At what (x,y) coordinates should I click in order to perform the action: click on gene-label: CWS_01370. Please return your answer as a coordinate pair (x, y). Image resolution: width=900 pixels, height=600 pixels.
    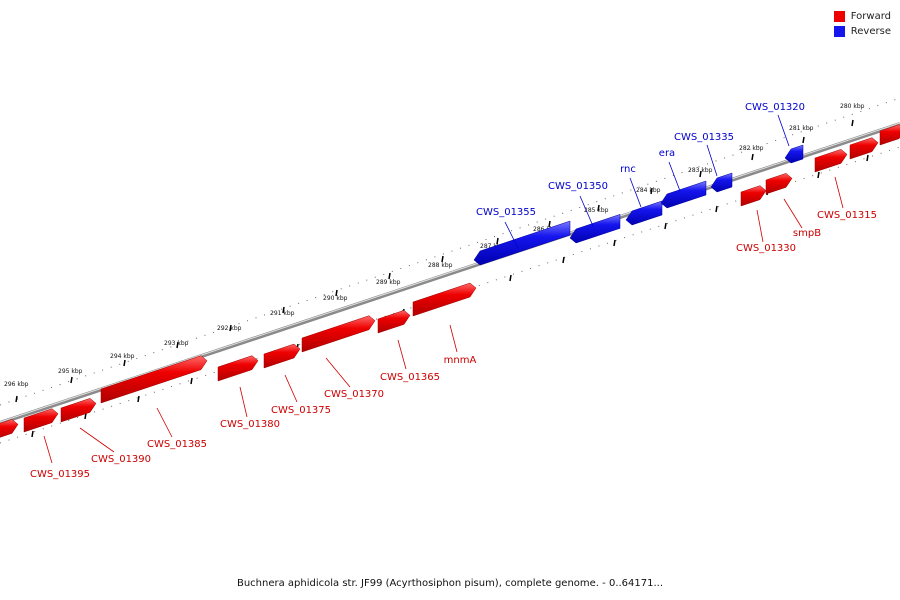
    Looking at the image, I should click on (354, 394).